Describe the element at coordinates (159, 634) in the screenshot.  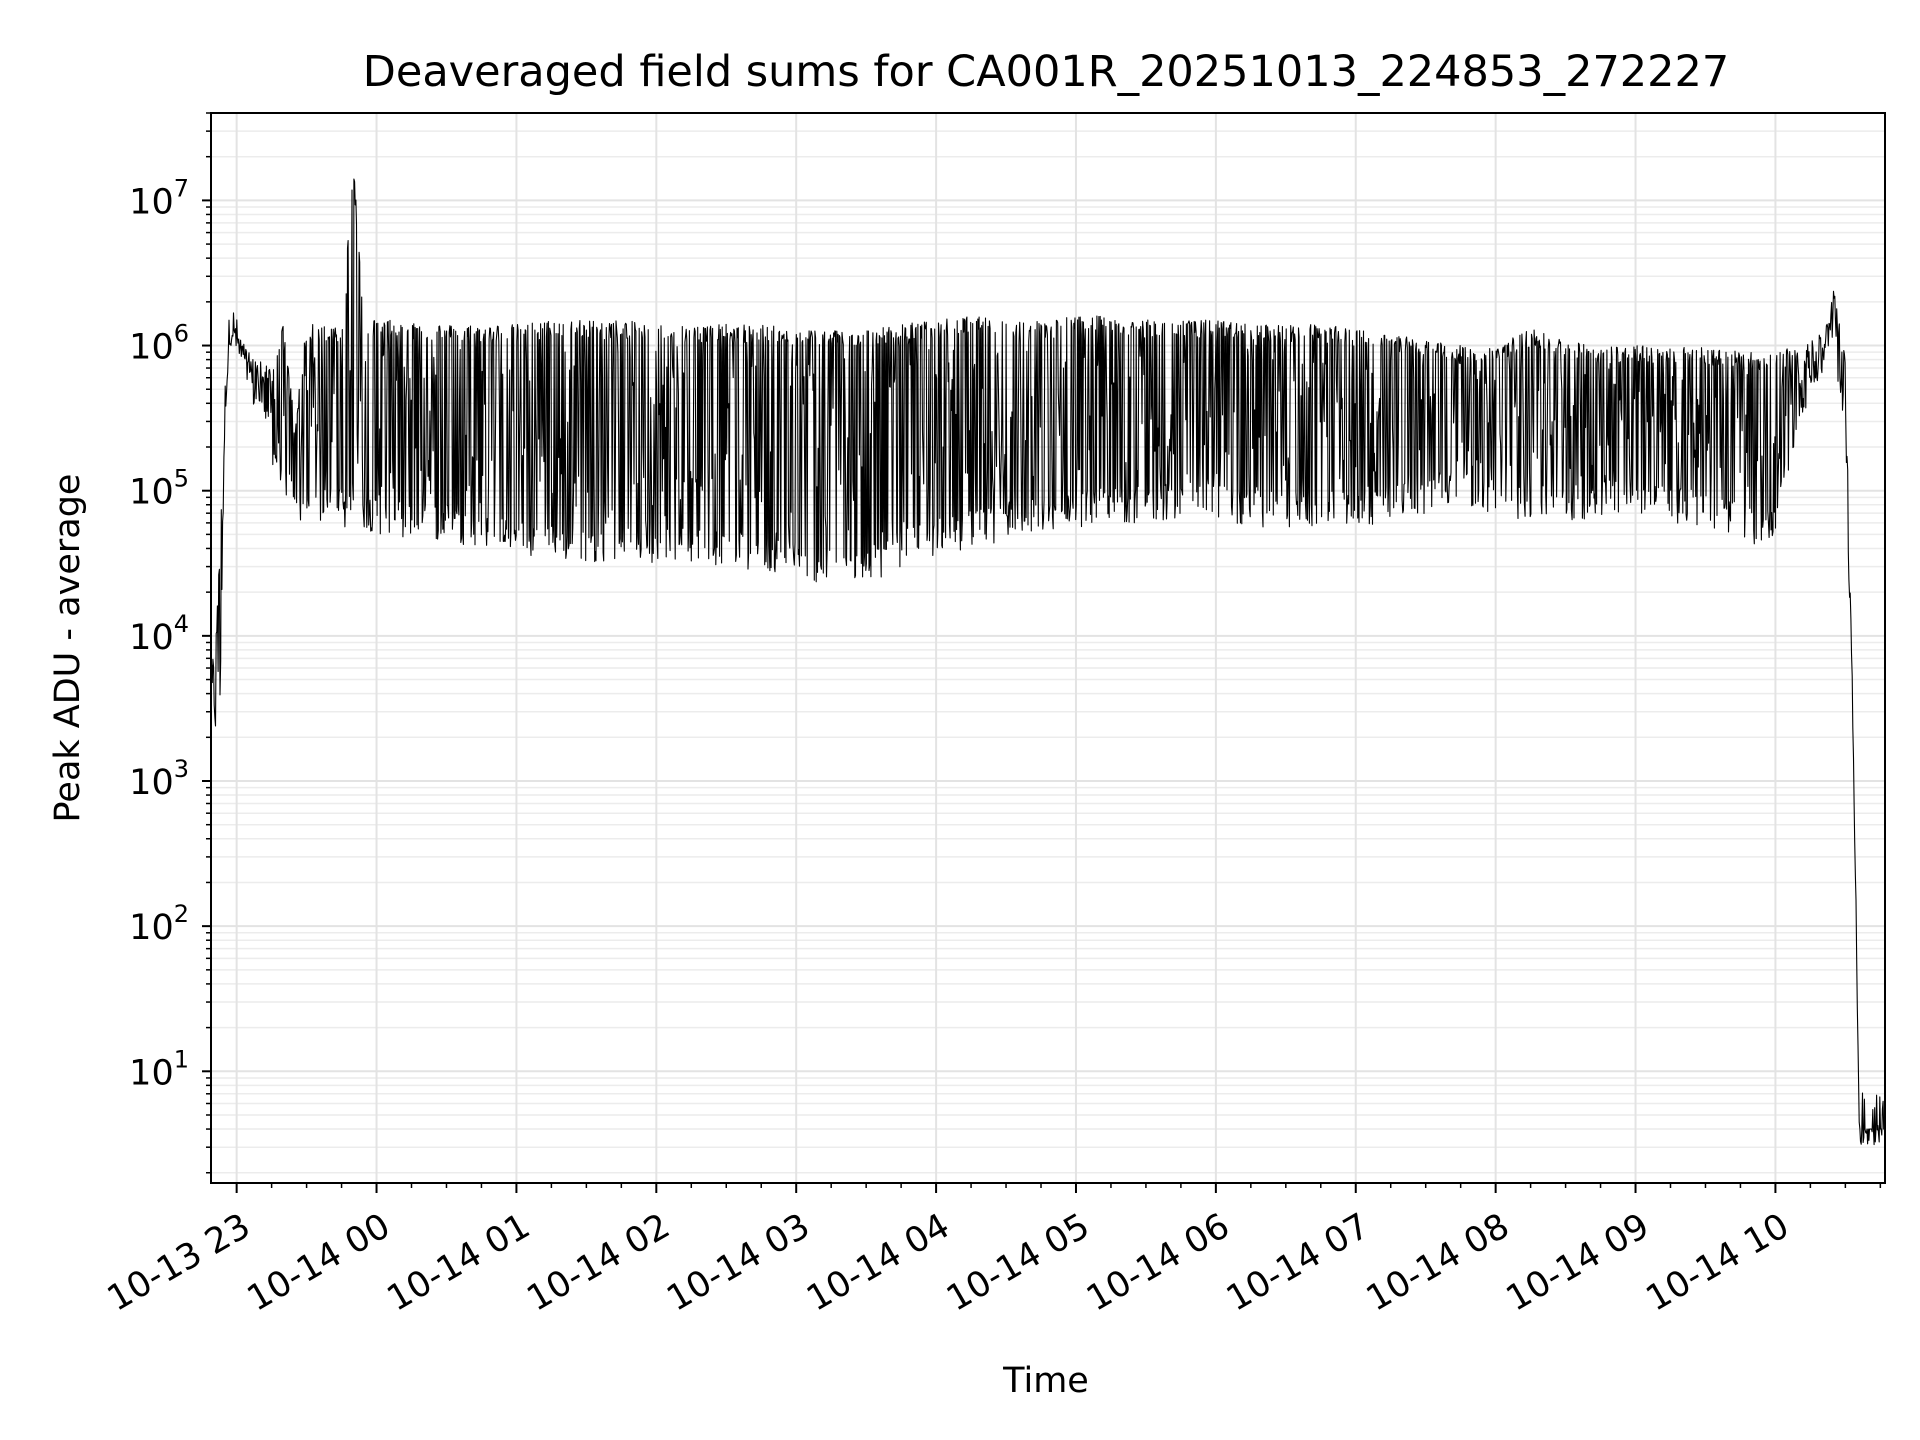
I see `y-tick-label: 10⁴` at that location.